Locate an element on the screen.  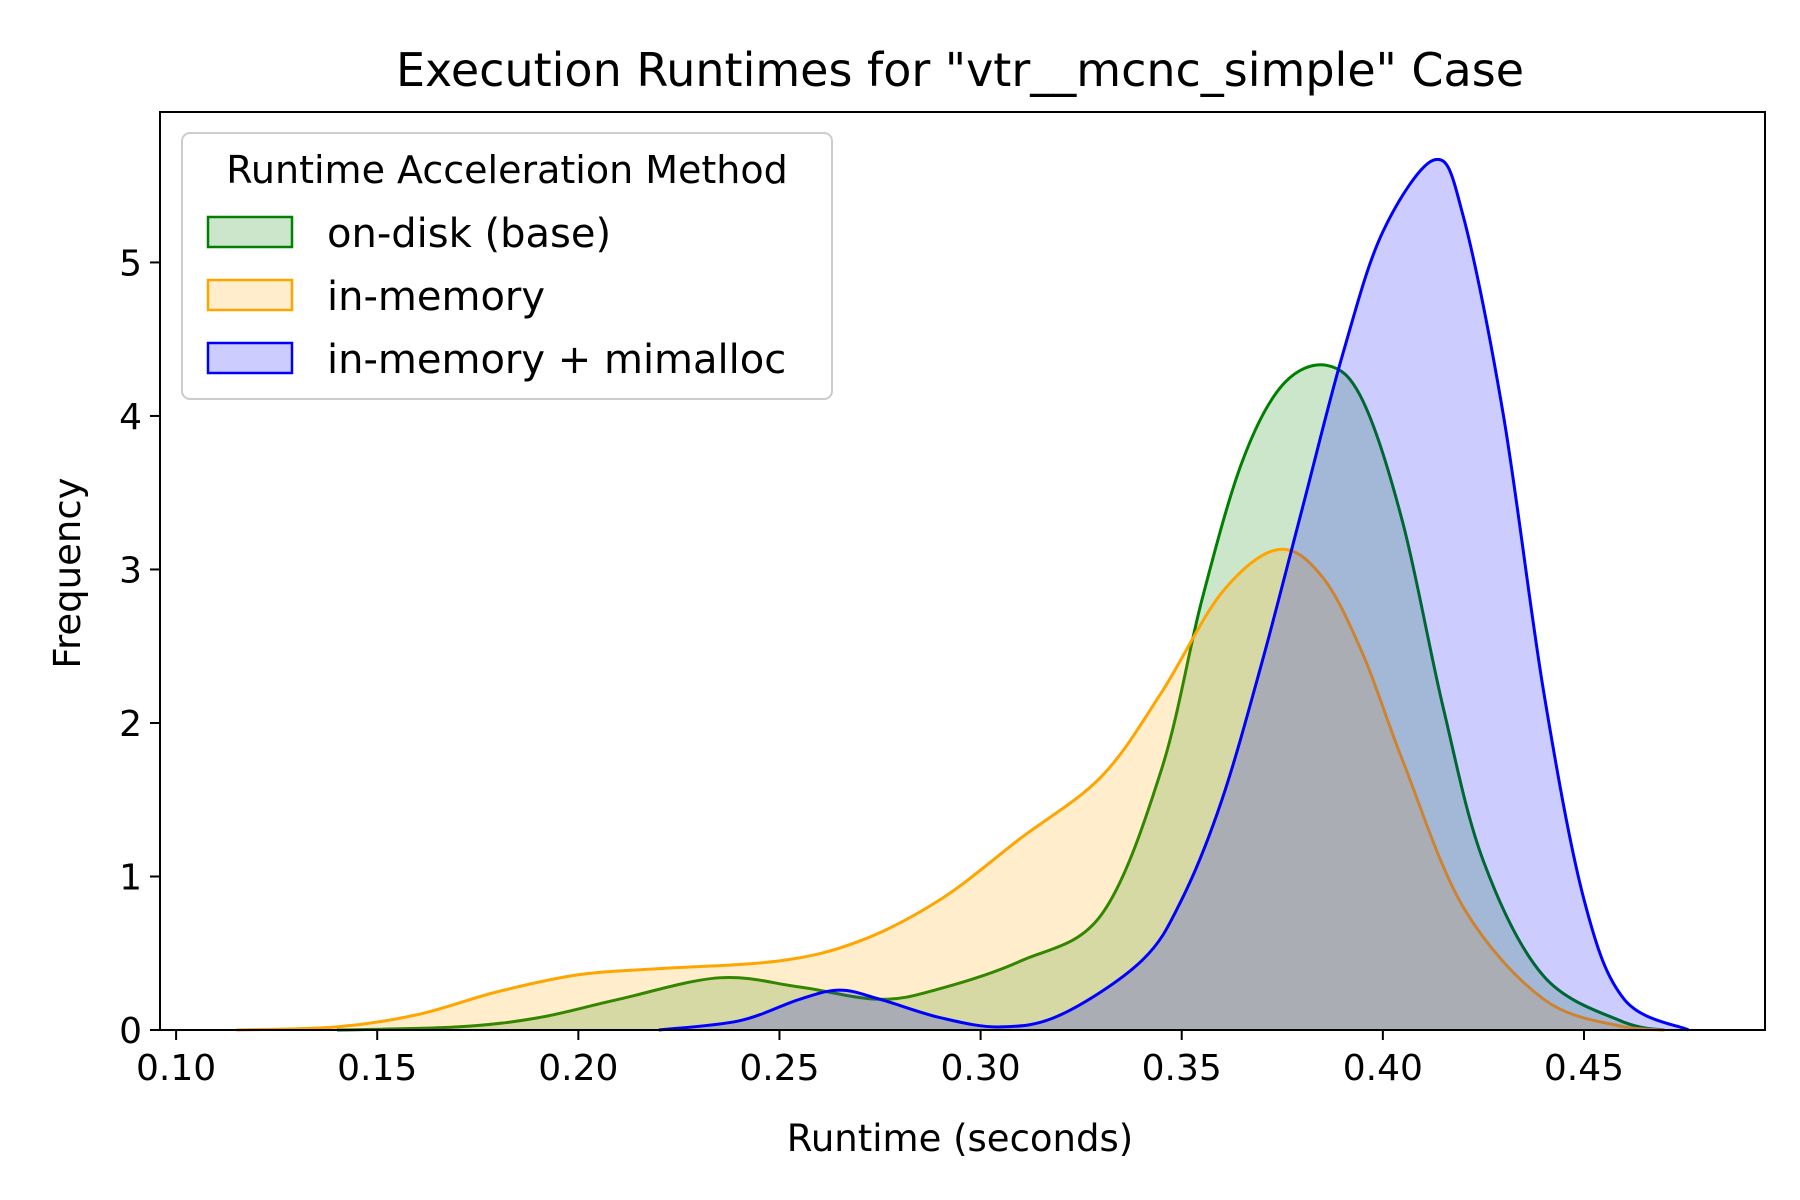
legend-label: in-memory + mimalloc is located at coordinates (556, 360).